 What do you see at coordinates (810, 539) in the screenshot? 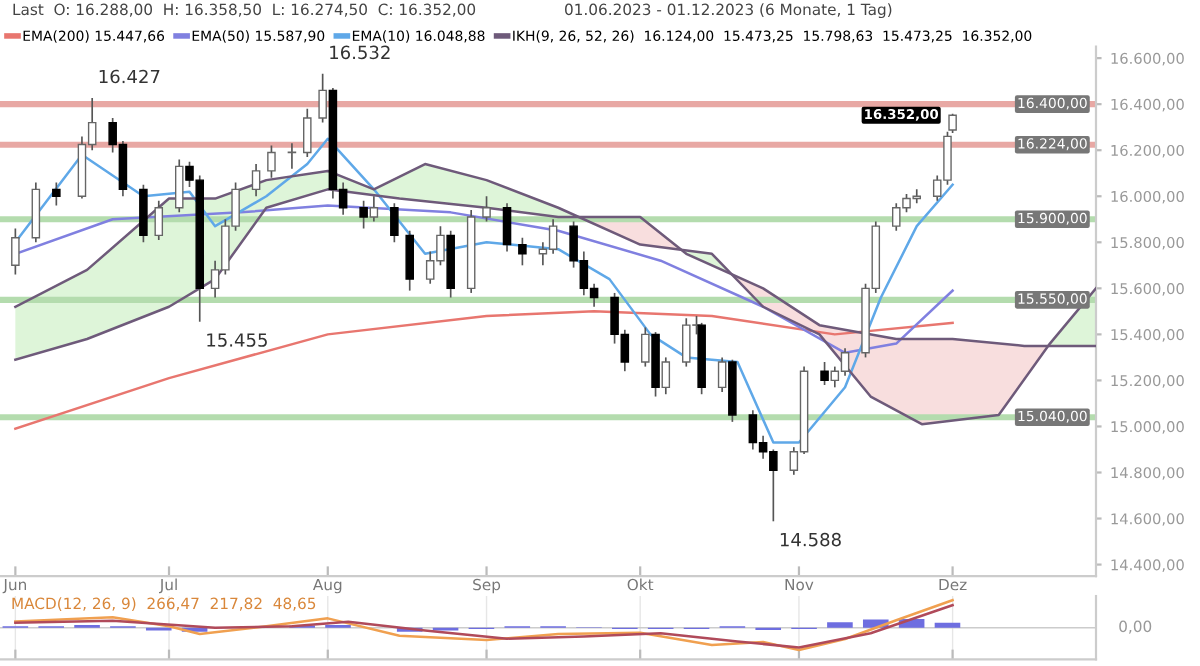
I see `annotation: 14.588` at bounding box center [810, 539].